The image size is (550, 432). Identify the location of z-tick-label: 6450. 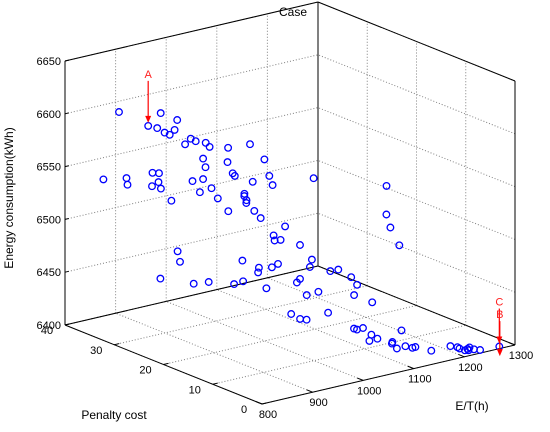
(49, 273).